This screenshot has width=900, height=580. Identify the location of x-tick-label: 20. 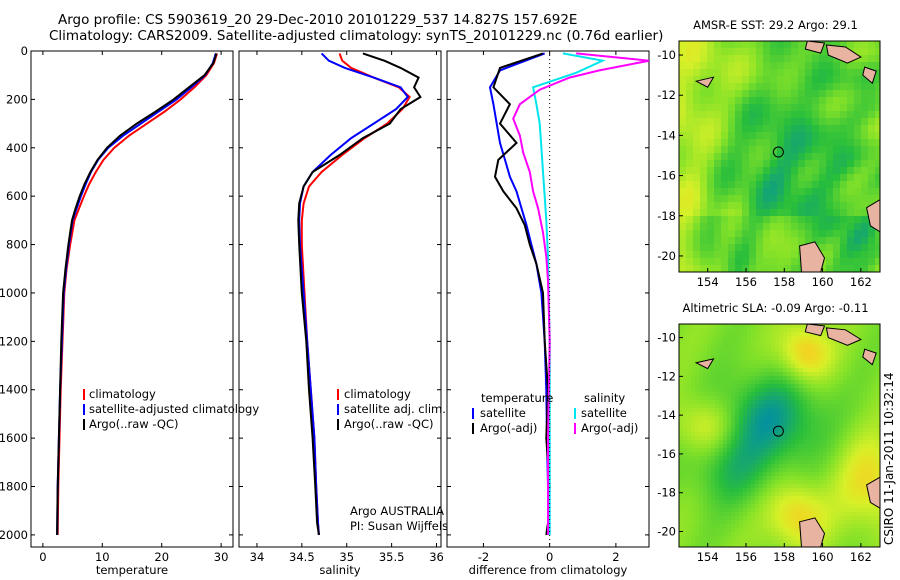
(161, 557).